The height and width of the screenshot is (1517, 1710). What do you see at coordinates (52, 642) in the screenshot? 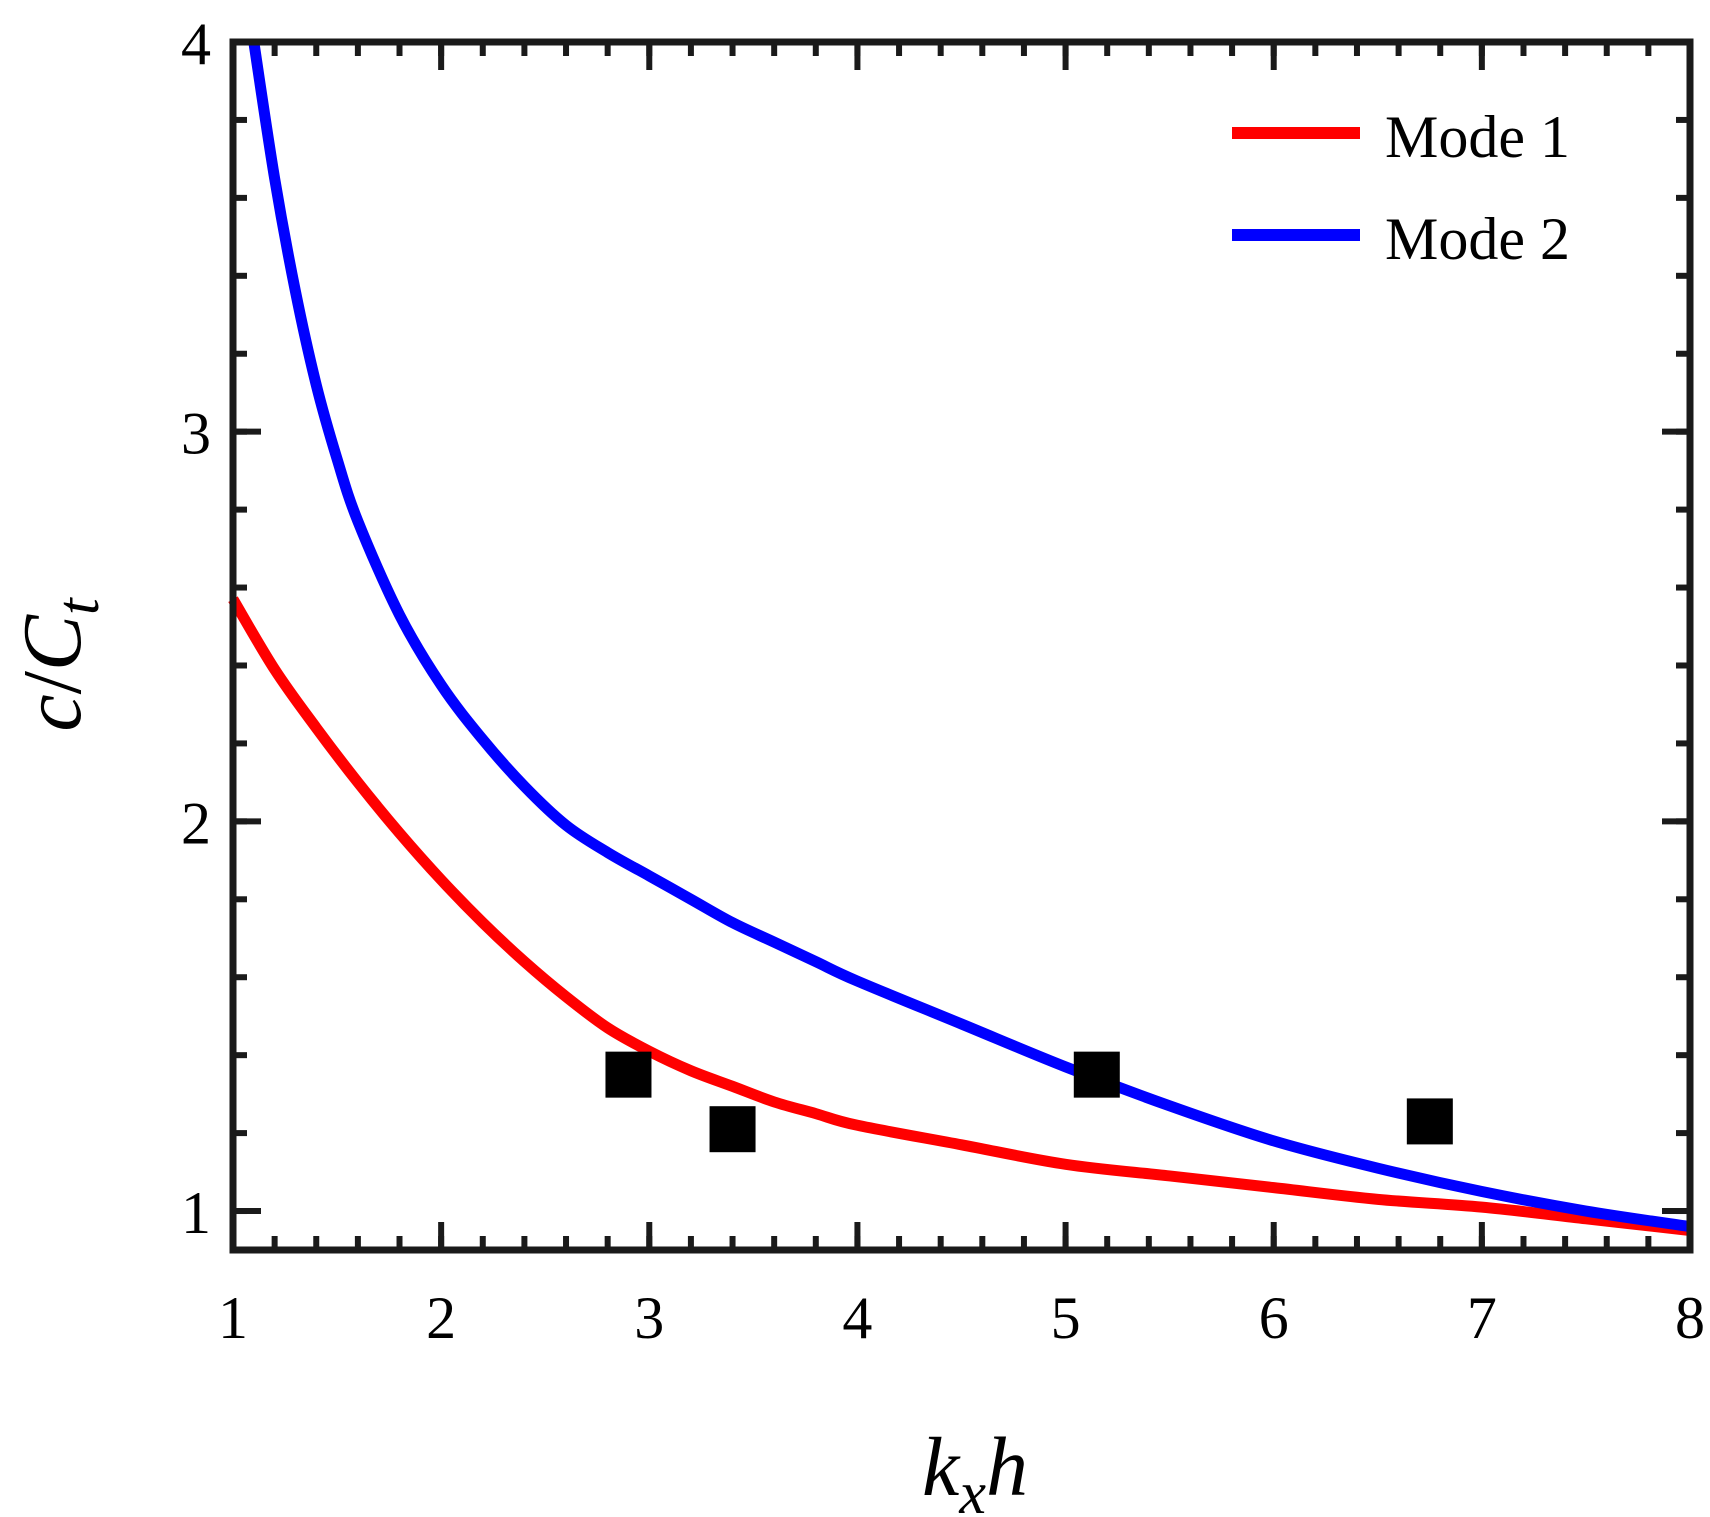
I see `y-axis-label-C: C` at bounding box center [52, 642].